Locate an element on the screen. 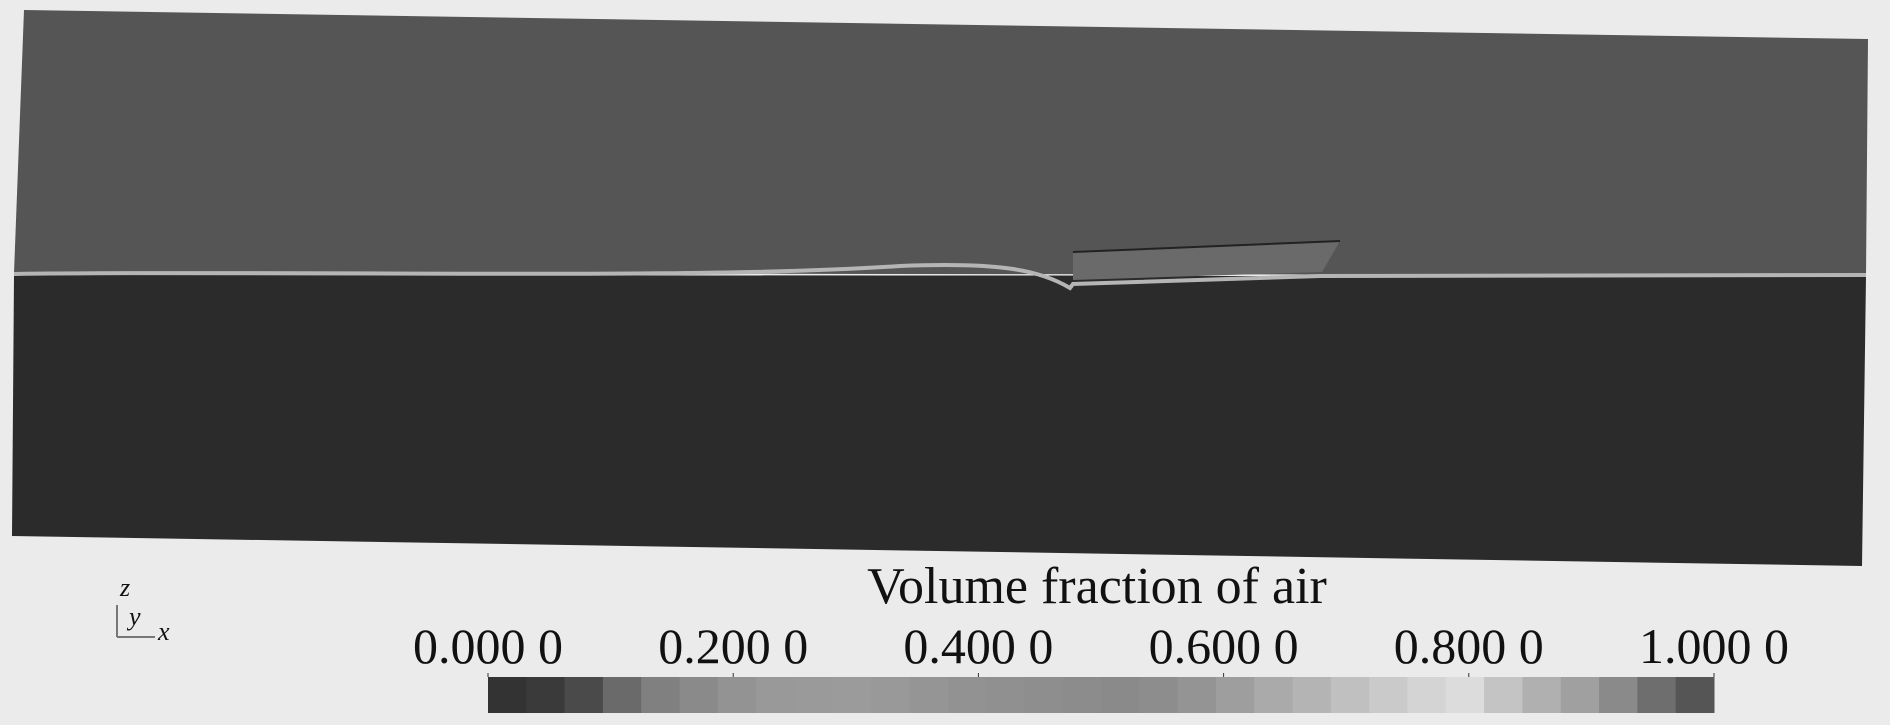 The height and width of the screenshot is (725, 1890). hull-deck is located at coordinates (1206, 246).